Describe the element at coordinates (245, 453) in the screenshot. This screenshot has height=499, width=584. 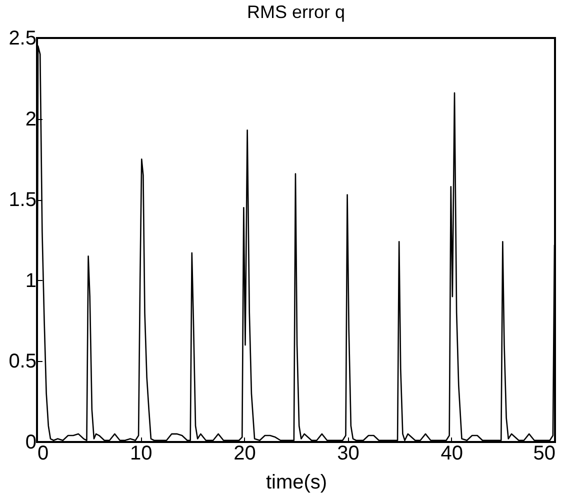
I see `x-tick-label: 20` at that location.